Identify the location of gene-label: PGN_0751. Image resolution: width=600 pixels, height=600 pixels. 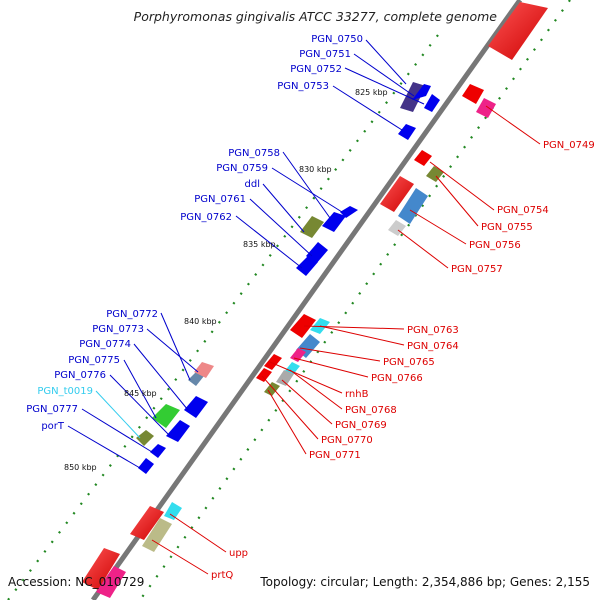
(325, 54).